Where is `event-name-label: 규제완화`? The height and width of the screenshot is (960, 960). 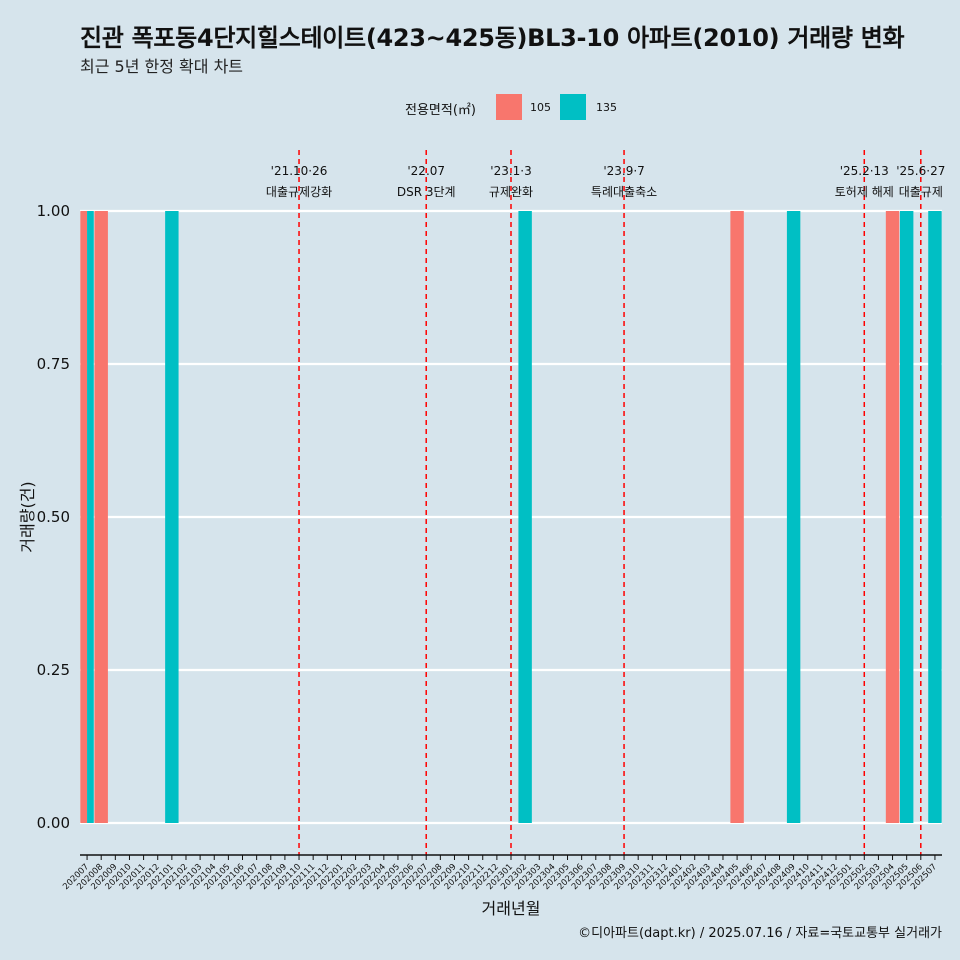
event-name-label: 규제완화 is located at coordinates (511, 192).